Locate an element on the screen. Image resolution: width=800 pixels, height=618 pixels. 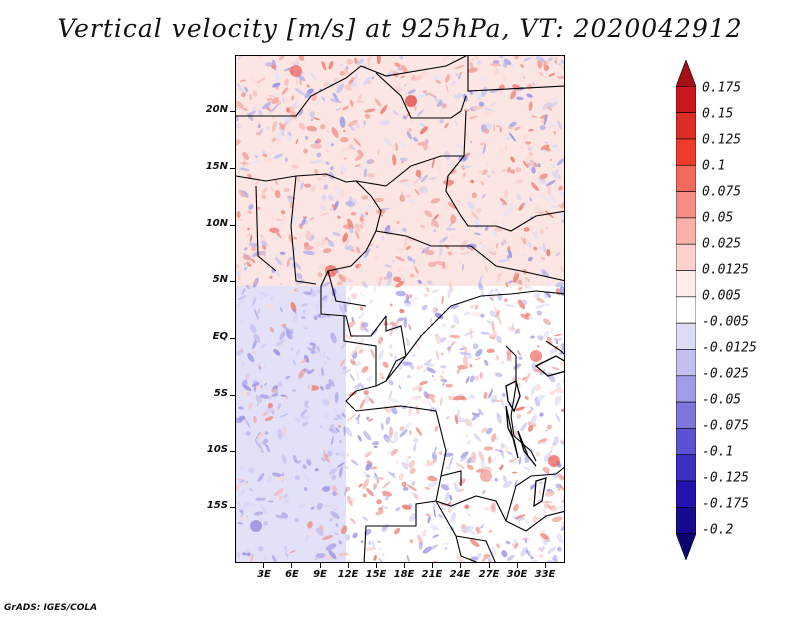
lon-label: 30E is located at coordinates (517, 574).